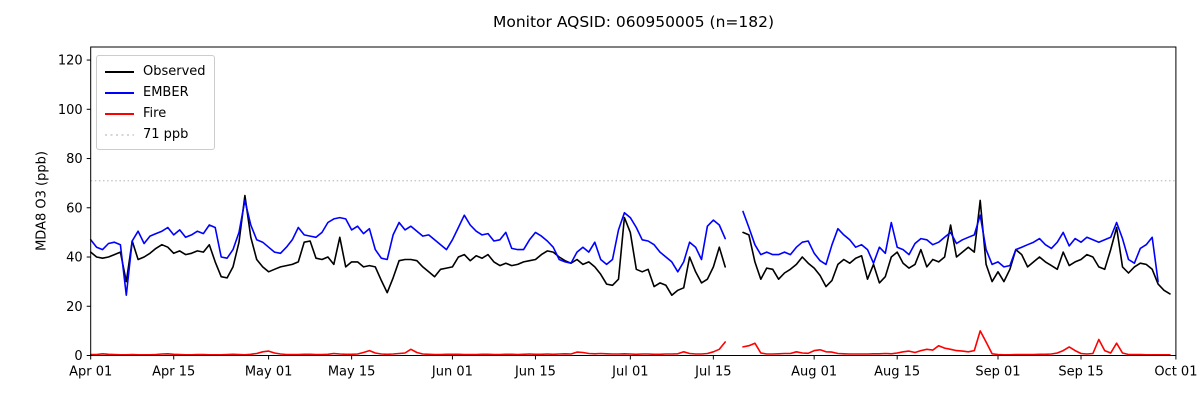  What do you see at coordinates (90, 372) in the screenshot?
I see `x-tick-label: Apr 01` at bounding box center [90, 372].